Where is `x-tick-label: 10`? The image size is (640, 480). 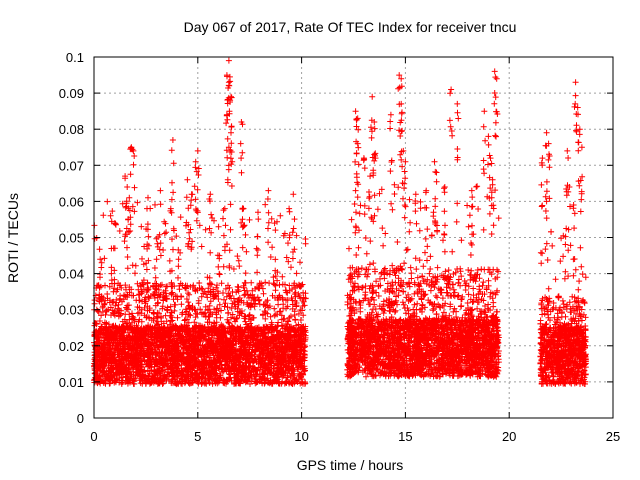 x-tick-label: 10 is located at coordinates (301, 436).